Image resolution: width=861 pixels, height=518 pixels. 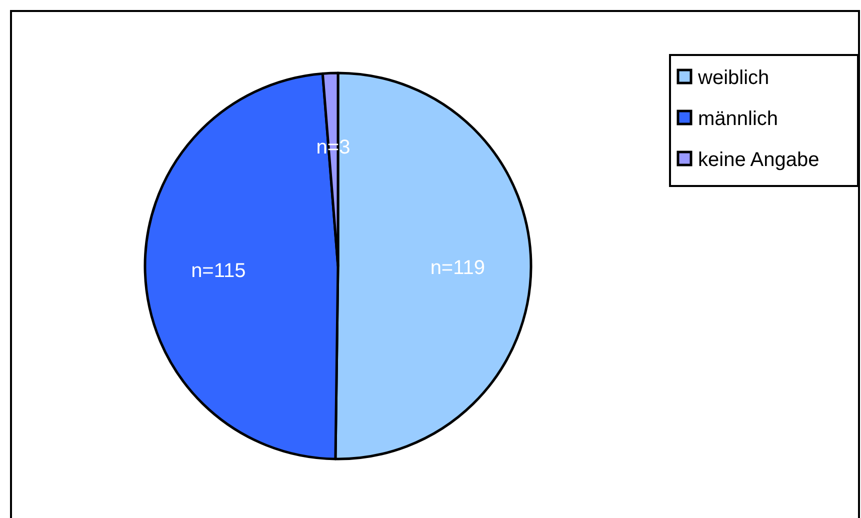 I want to click on data-label: n=115, so click(x=218, y=271).